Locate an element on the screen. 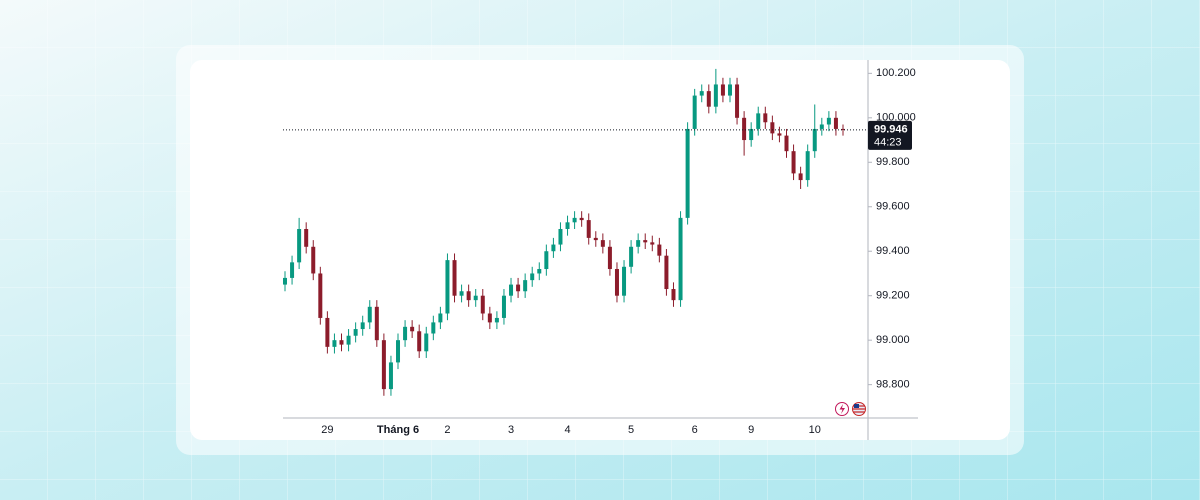 This screenshot has height=500, width=1200. lightning-glyph is located at coordinates (842, 409).